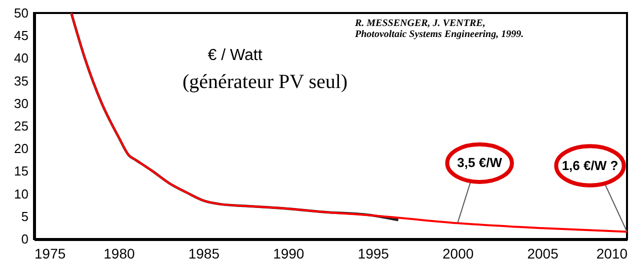 Image resolution: width=640 pixels, height=269 pixels. What do you see at coordinates (204, 254) in the screenshot?
I see `x-tick-label: 1985` at bounding box center [204, 254].